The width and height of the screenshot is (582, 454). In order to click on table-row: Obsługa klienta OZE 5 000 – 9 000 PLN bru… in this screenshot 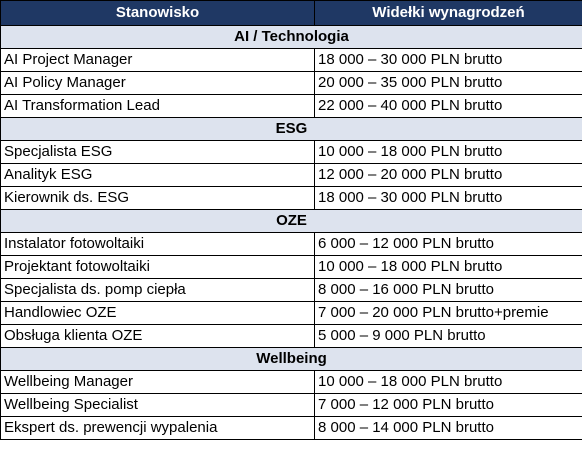, I will do `click(291, 336)`.